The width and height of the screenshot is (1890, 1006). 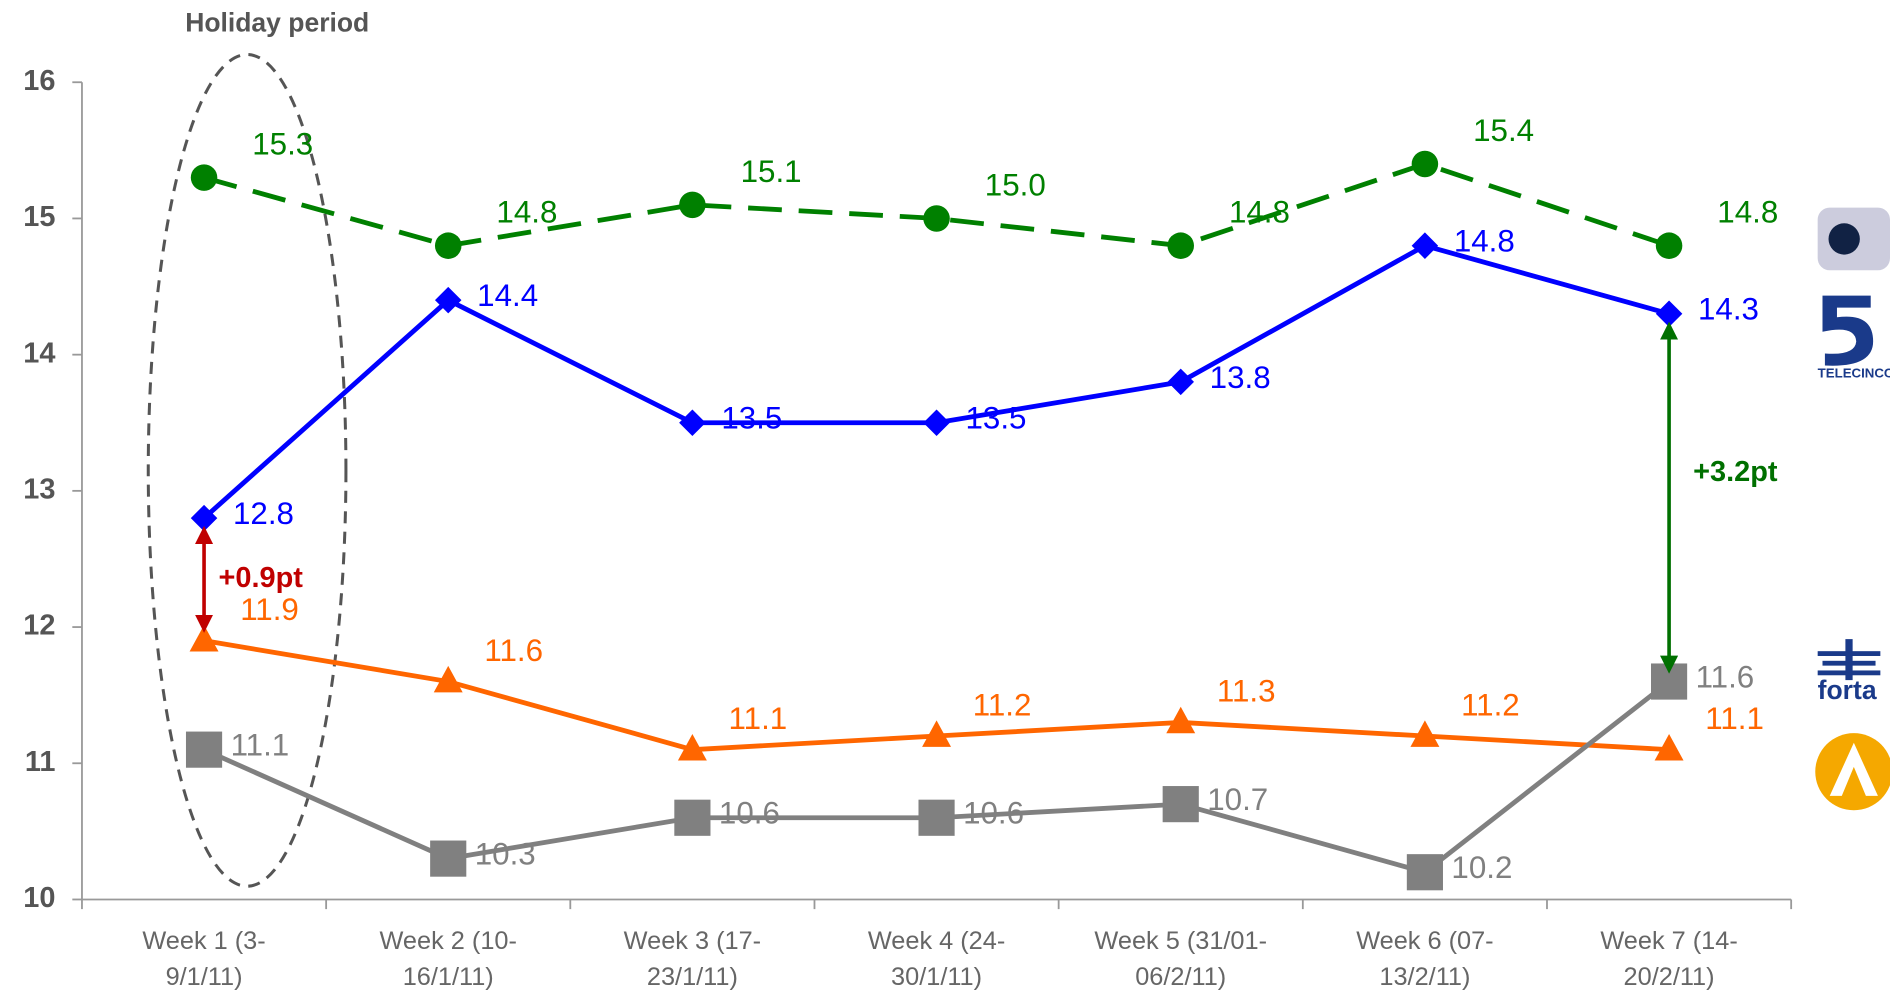 What do you see at coordinates (282, 144) in the screenshot?
I see `data-label: 15.3` at bounding box center [282, 144].